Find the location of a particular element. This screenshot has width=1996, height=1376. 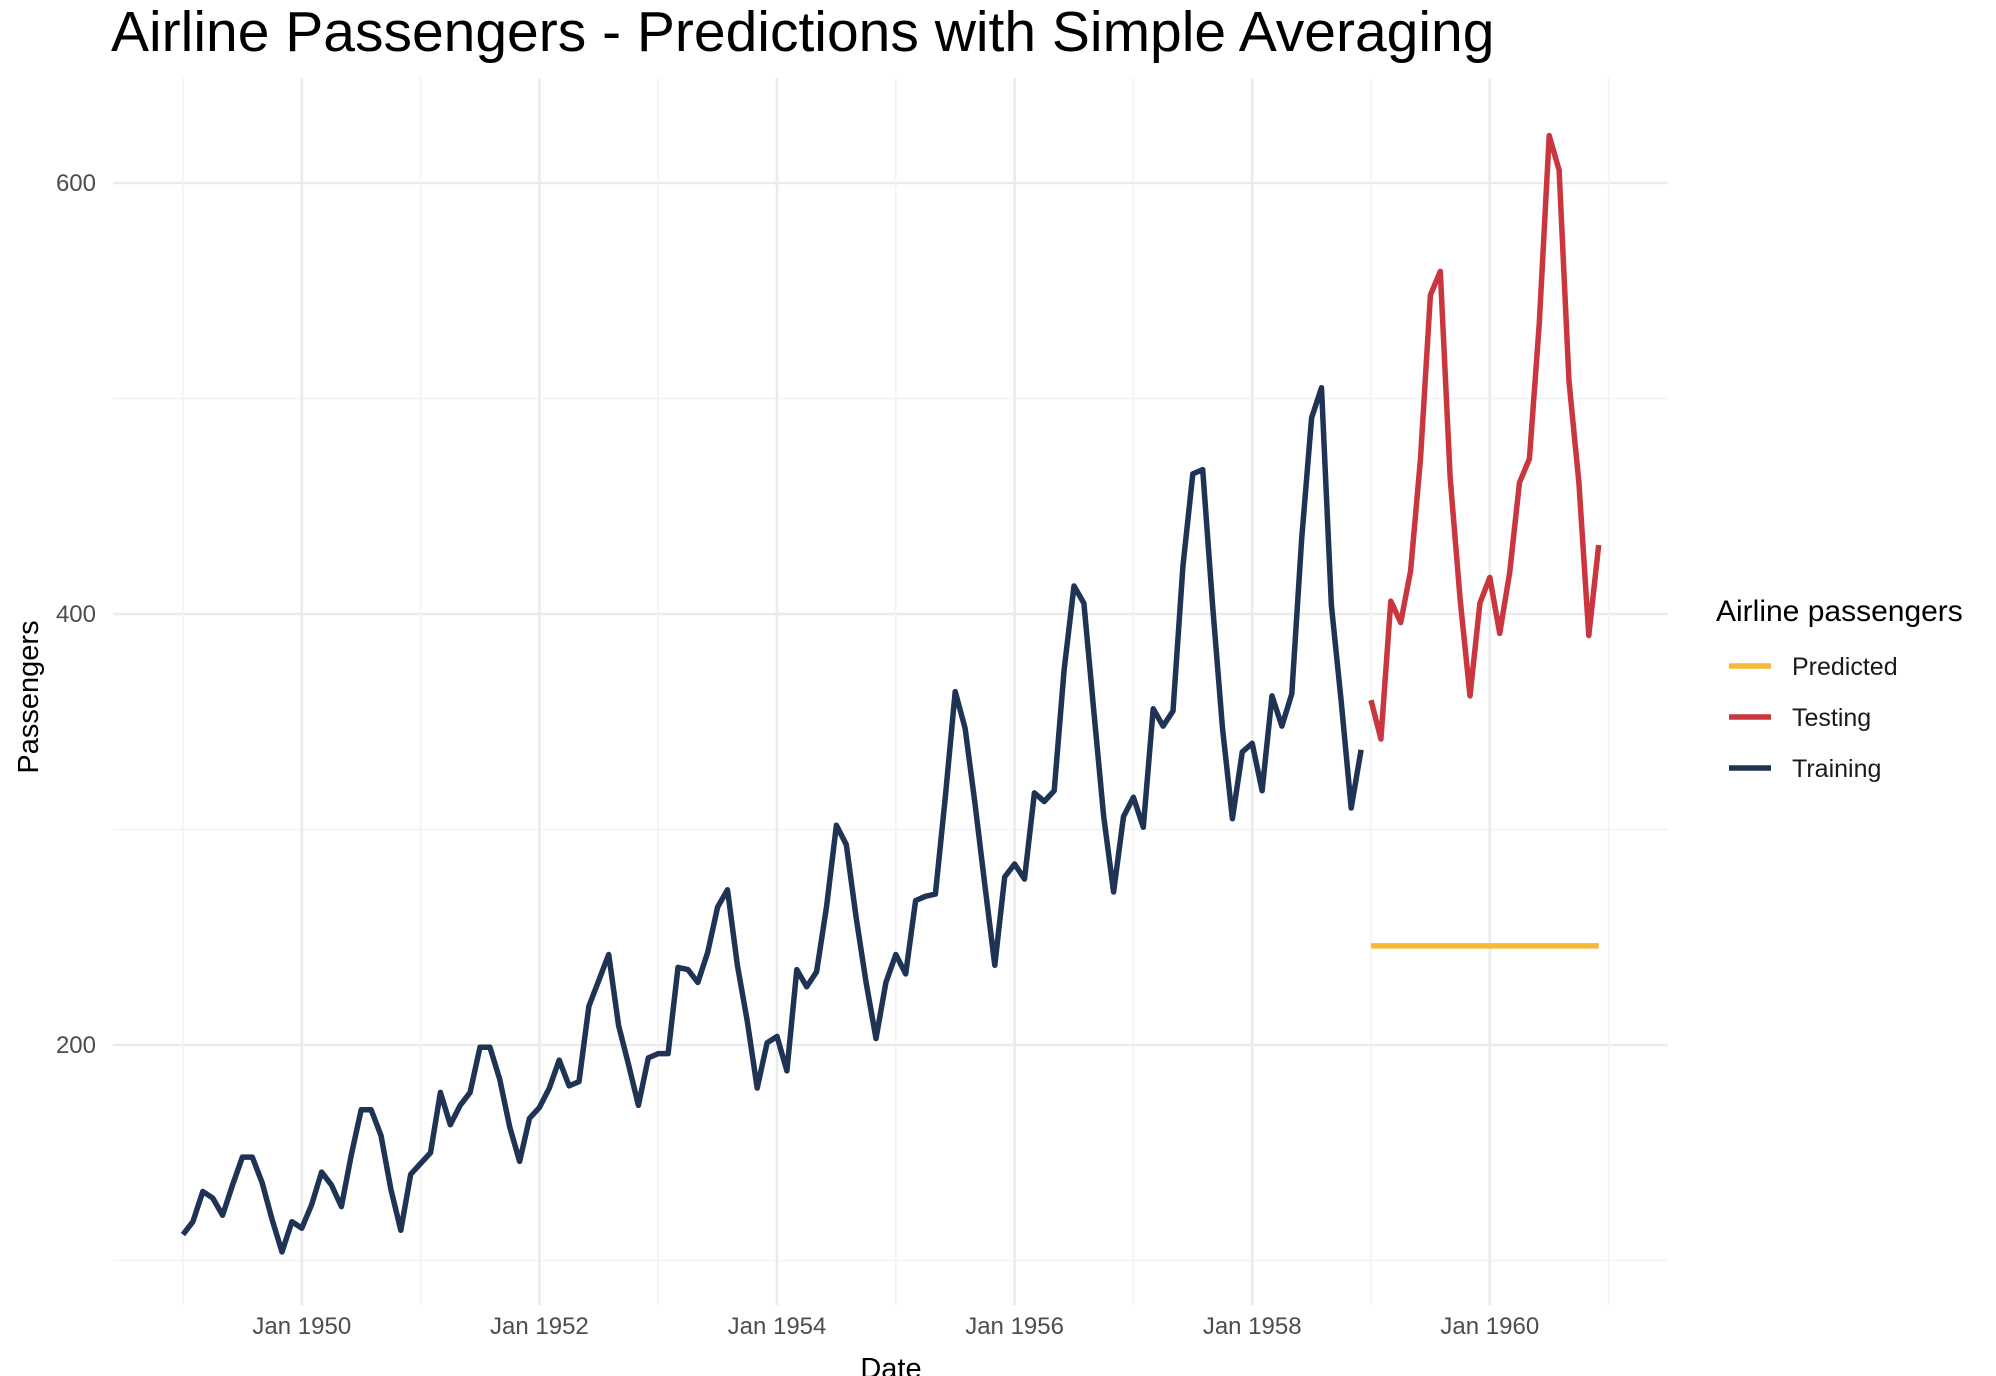

x-tick-label: Jan 1956 is located at coordinates (1014, 1326).